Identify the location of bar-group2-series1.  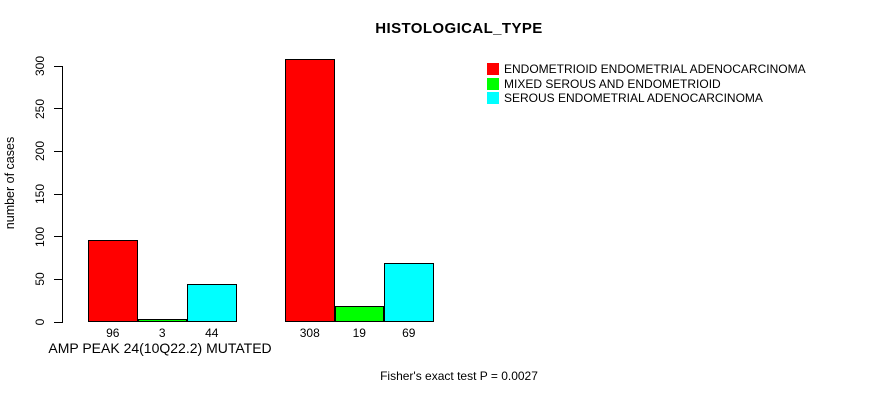
(310, 190).